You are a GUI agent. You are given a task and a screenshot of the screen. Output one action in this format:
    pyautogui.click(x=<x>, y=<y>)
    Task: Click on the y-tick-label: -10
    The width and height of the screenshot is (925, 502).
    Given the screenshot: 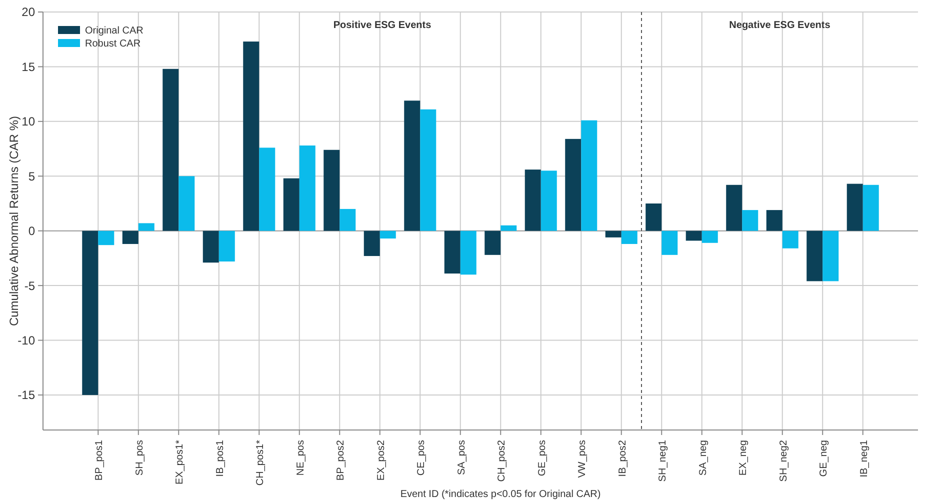 What is the action you would take?
    pyautogui.click(x=27, y=340)
    